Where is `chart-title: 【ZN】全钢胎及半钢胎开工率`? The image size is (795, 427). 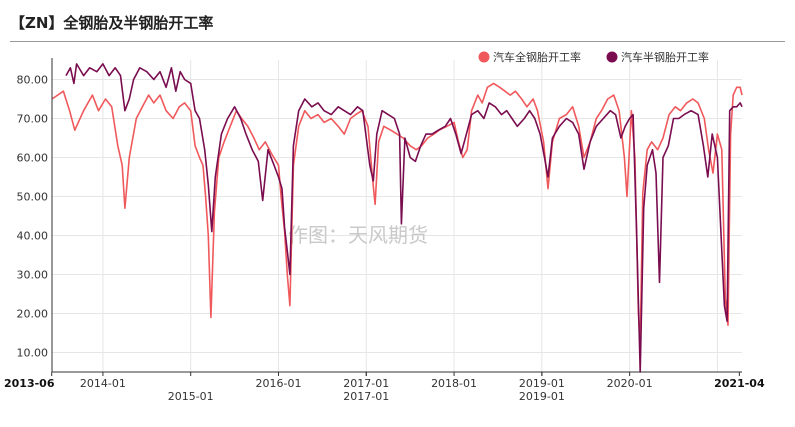 chart-title: 【ZN】全钢胎及半钢胎开工率 is located at coordinates (112, 23).